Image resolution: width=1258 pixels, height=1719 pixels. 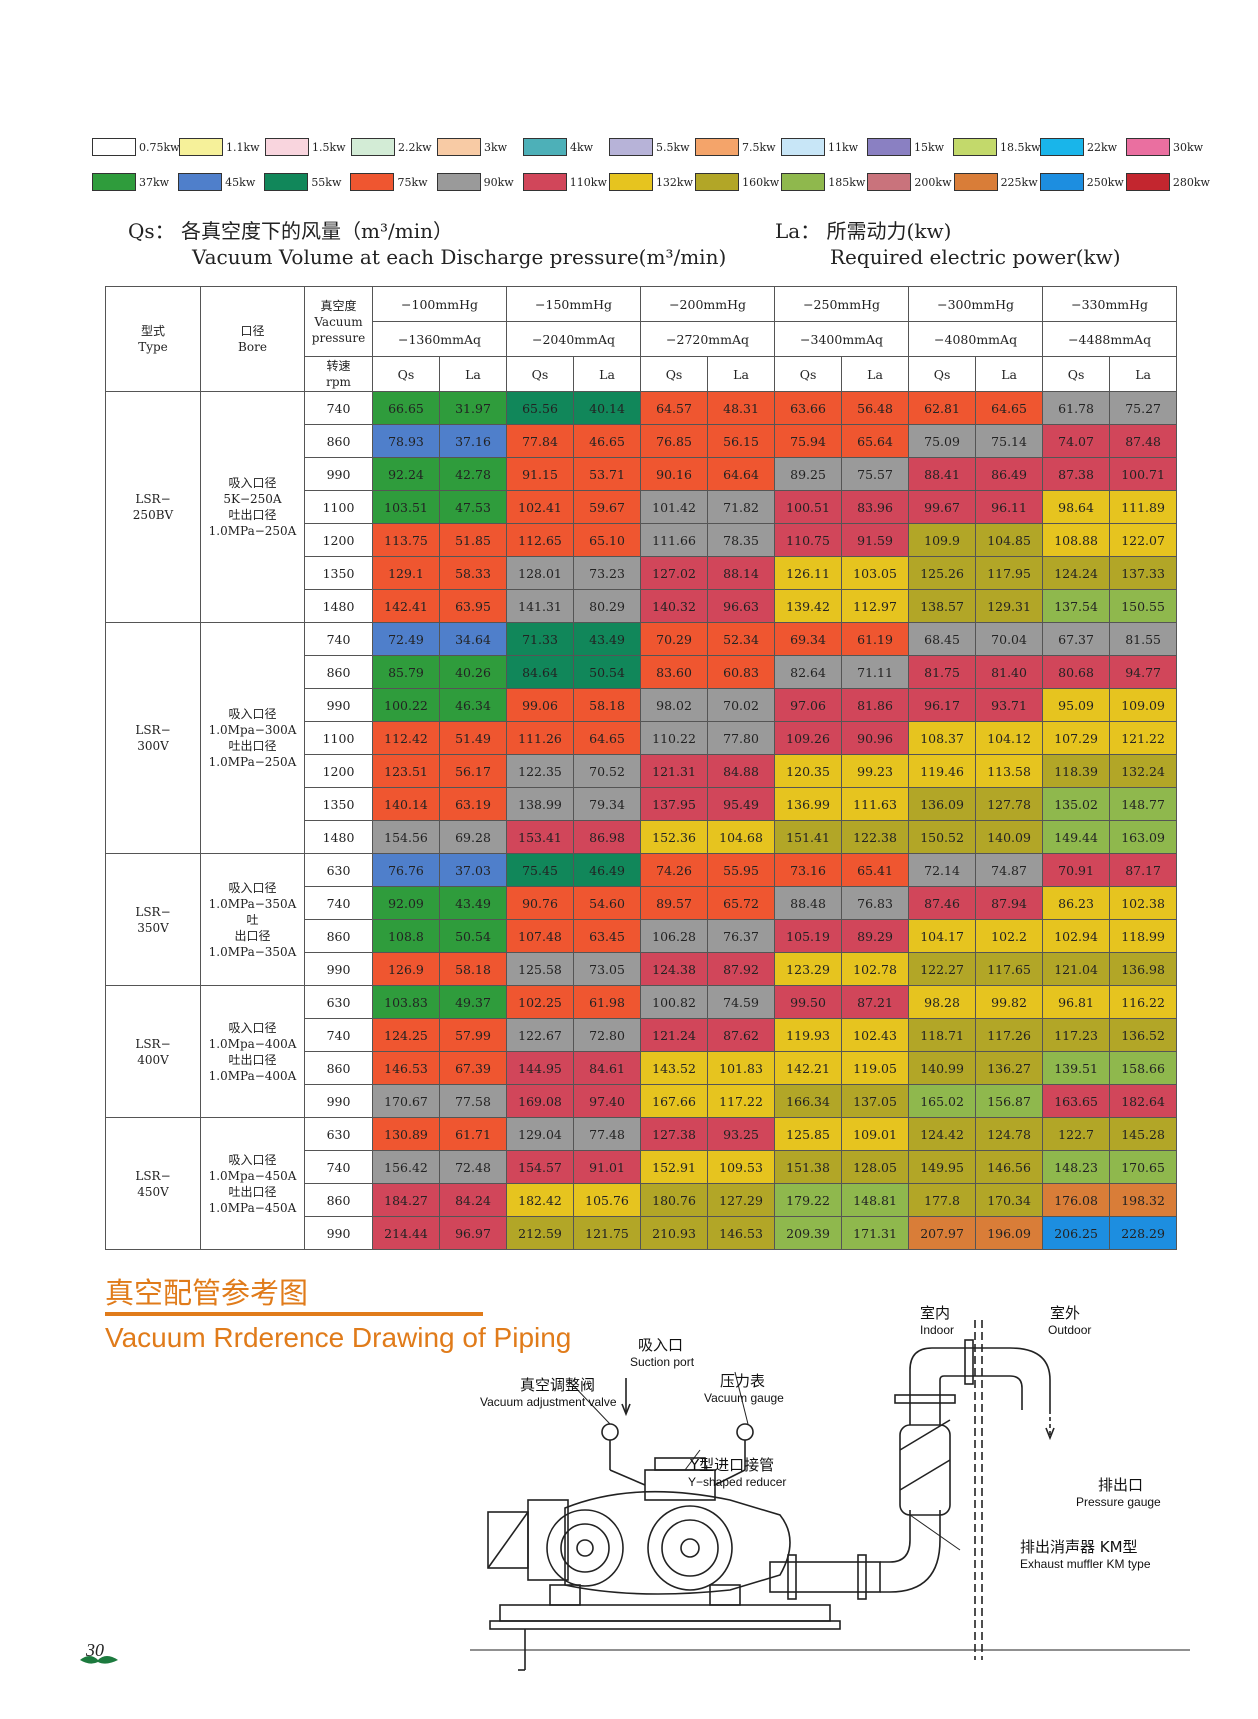 I want to click on la-value: 127.78, so click(x=1009, y=804).